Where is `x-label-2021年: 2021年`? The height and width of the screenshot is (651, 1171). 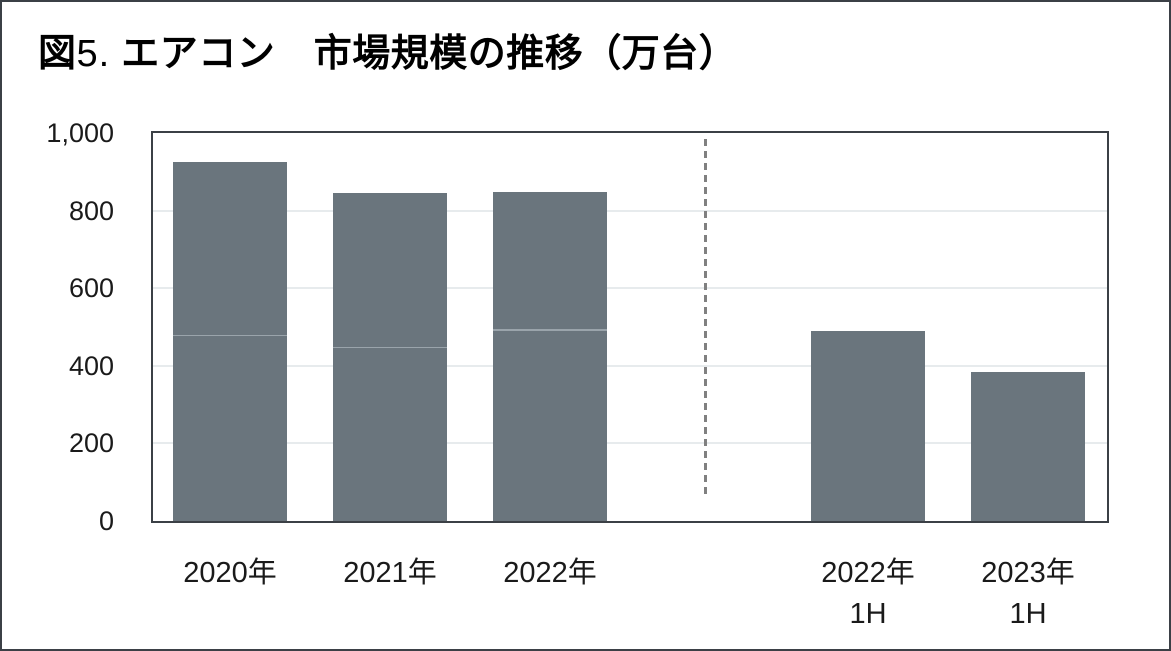
x-label-2021年: 2021年 is located at coordinates (390, 573).